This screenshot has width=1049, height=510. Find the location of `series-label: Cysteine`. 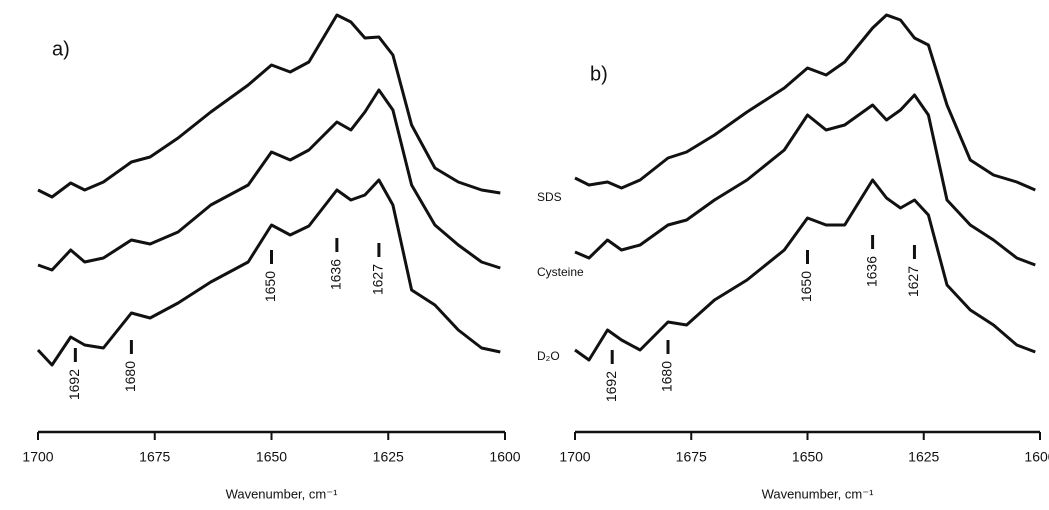

series-label: Cysteine is located at coordinates (560, 272).